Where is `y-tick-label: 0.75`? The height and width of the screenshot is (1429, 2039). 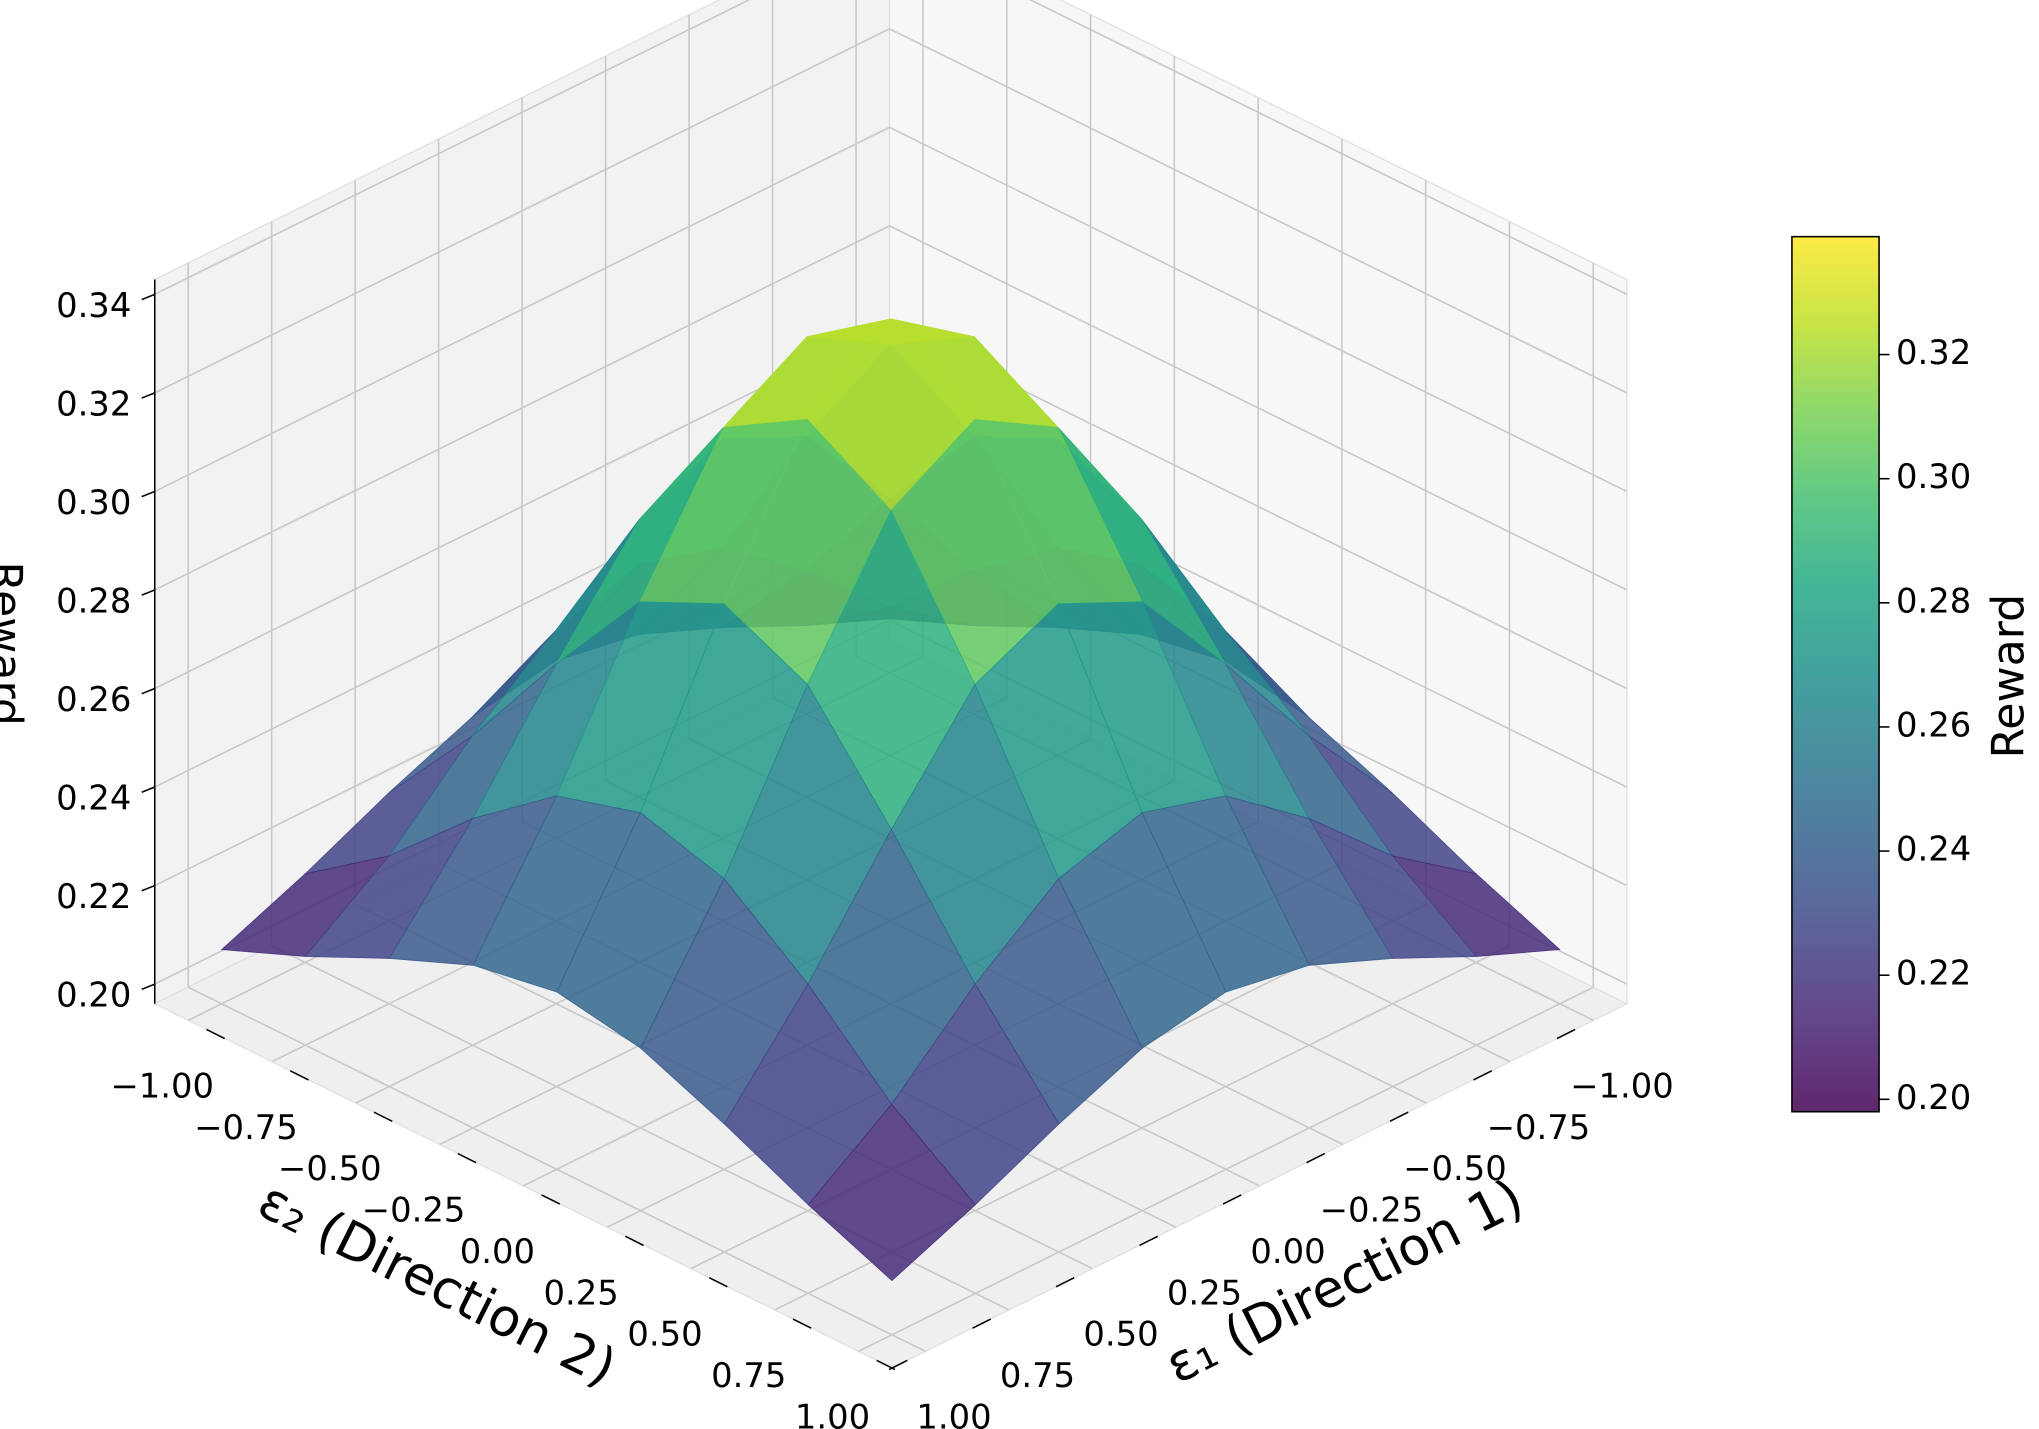 y-tick-label: 0.75 is located at coordinates (748, 1375).